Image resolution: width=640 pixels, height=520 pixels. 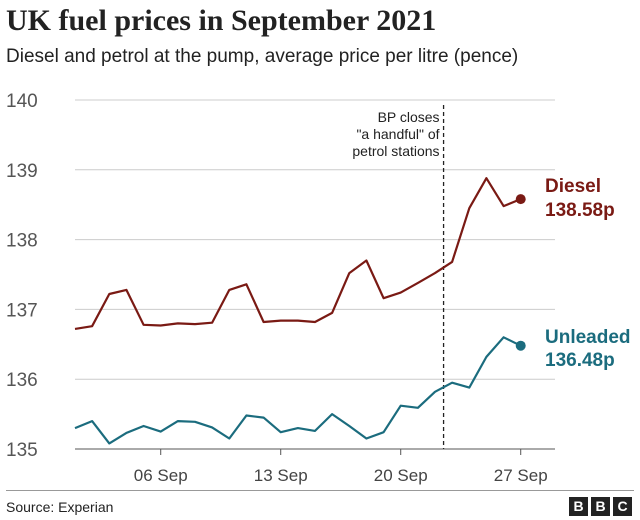 What do you see at coordinates (397, 134) in the screenshot?
I see `annotation-text: "a handful" of` at bounding box center [397, 134].